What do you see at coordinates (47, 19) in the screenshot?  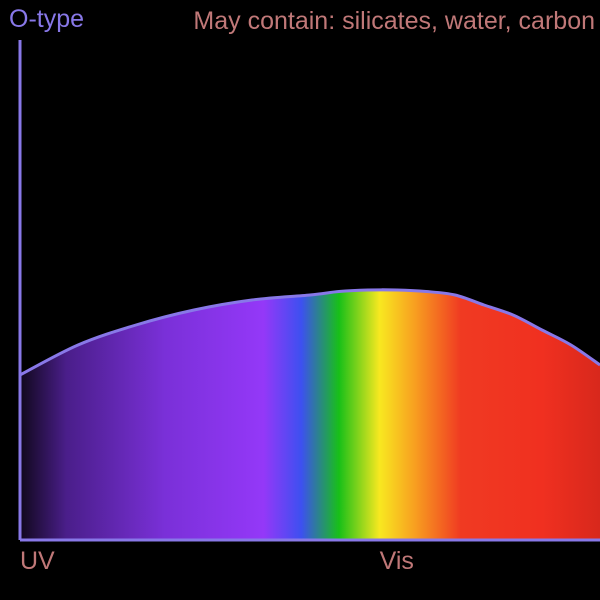 I see `chart-title: O-type` at bounding box center [47, 19].